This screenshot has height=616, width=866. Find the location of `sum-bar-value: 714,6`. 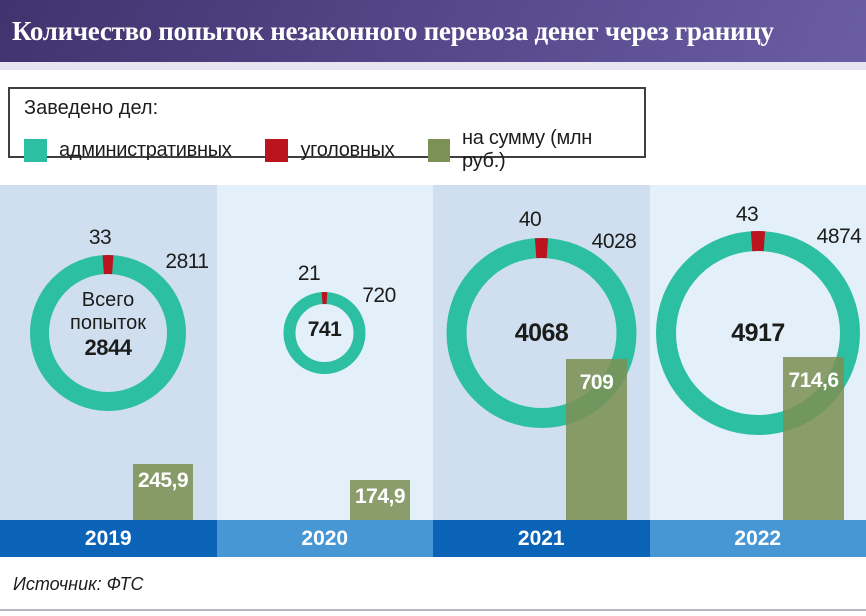

sum-bar-value: 714,6 is located at coordinates (813, 380).